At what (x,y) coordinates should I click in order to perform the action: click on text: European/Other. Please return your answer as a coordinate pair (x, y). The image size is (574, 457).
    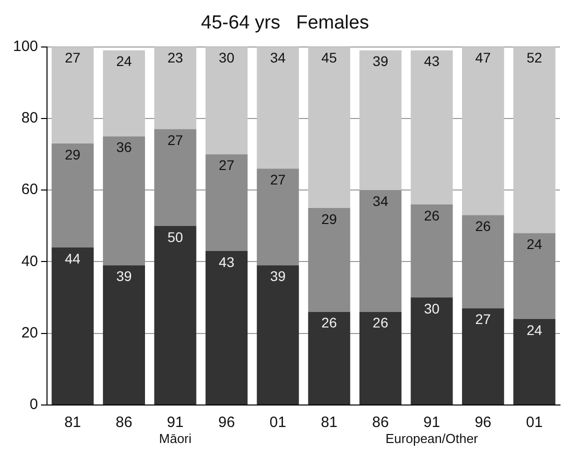
    Looking at the image, I should click on (432, 438).